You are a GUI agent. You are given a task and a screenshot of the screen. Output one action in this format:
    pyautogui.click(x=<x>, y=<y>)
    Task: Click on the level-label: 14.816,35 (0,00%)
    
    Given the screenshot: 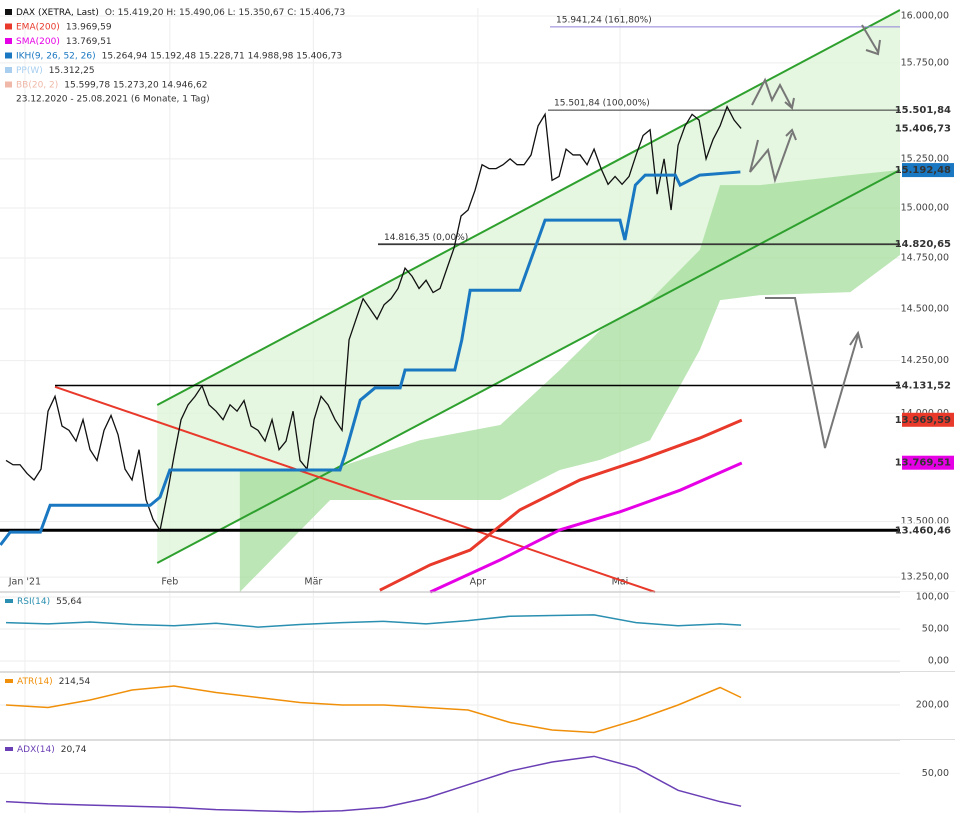 What is the action you would take?
    pyautogui.click(x=426, y=238)
    